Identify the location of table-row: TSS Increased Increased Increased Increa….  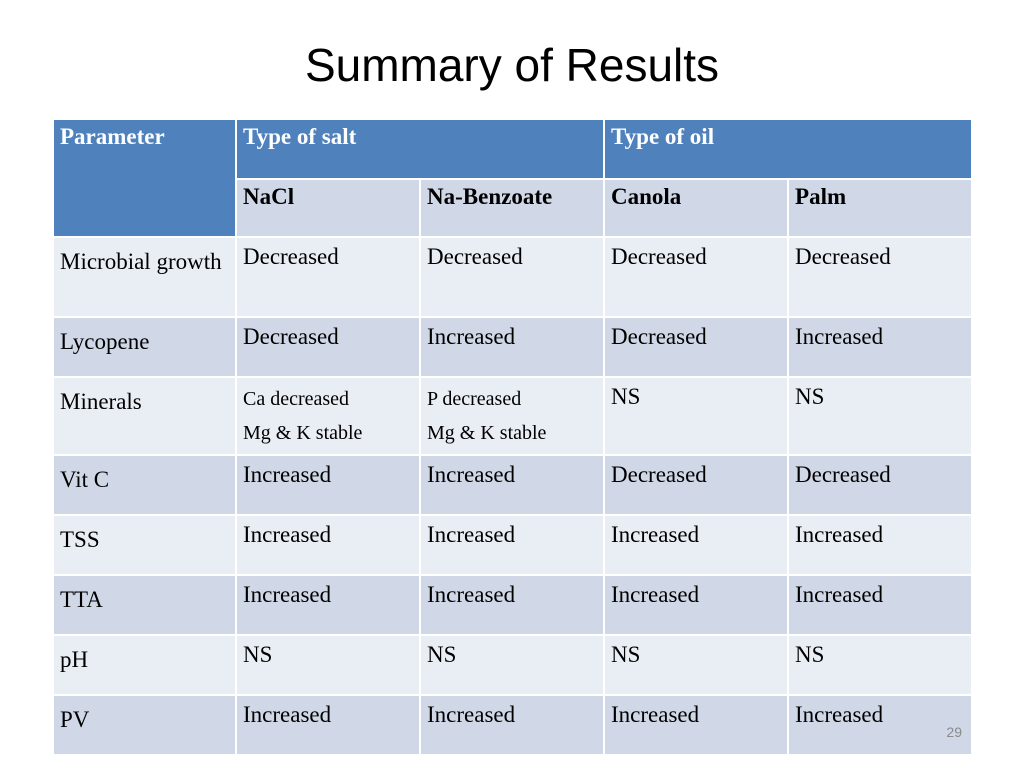
(513, 545).